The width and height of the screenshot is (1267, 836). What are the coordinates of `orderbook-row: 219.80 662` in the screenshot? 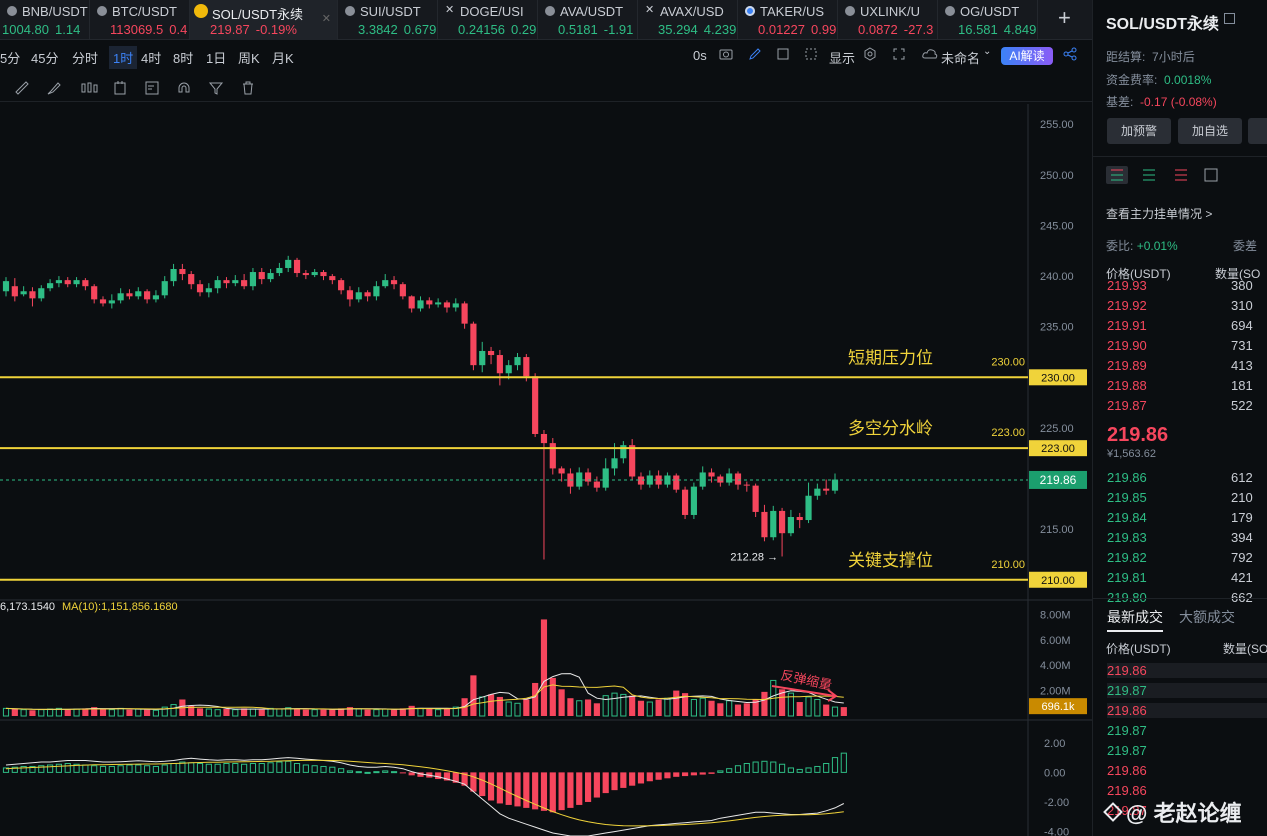 It's located at (1187, 598).